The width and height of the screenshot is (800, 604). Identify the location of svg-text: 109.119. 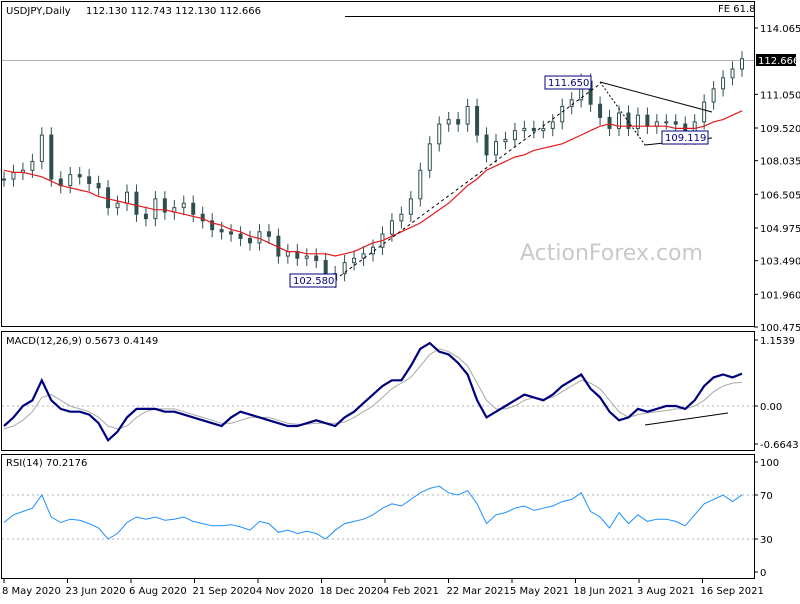
(685, 138).